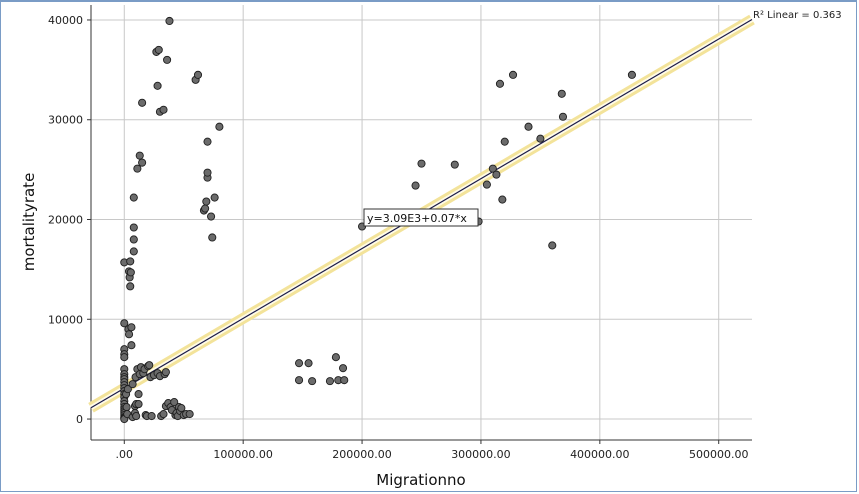 Image resolution: width=859 pixels, height=494 pixels. What do you see at coordinates (65, 319) in the screenshot?
I see `y-tick-label: 10000` at bounding box center [65, 319].